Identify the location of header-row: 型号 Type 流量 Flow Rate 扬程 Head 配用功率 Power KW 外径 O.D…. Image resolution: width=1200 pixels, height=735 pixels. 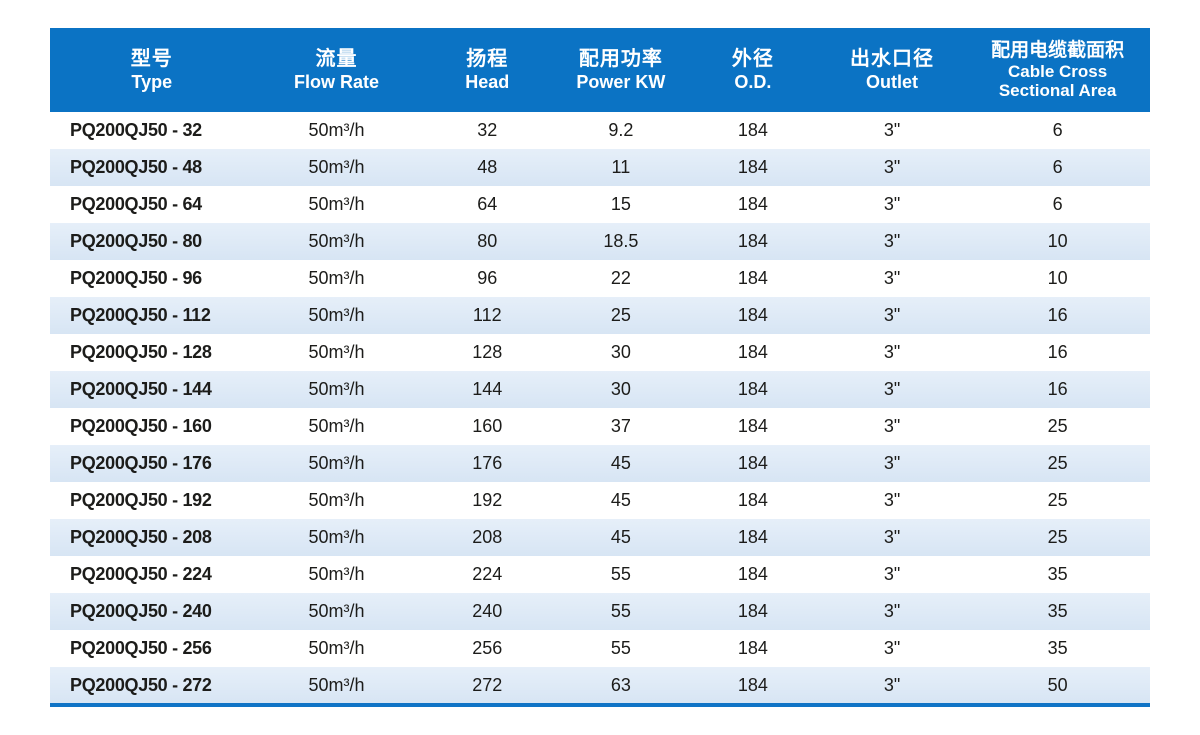
(600, 70).